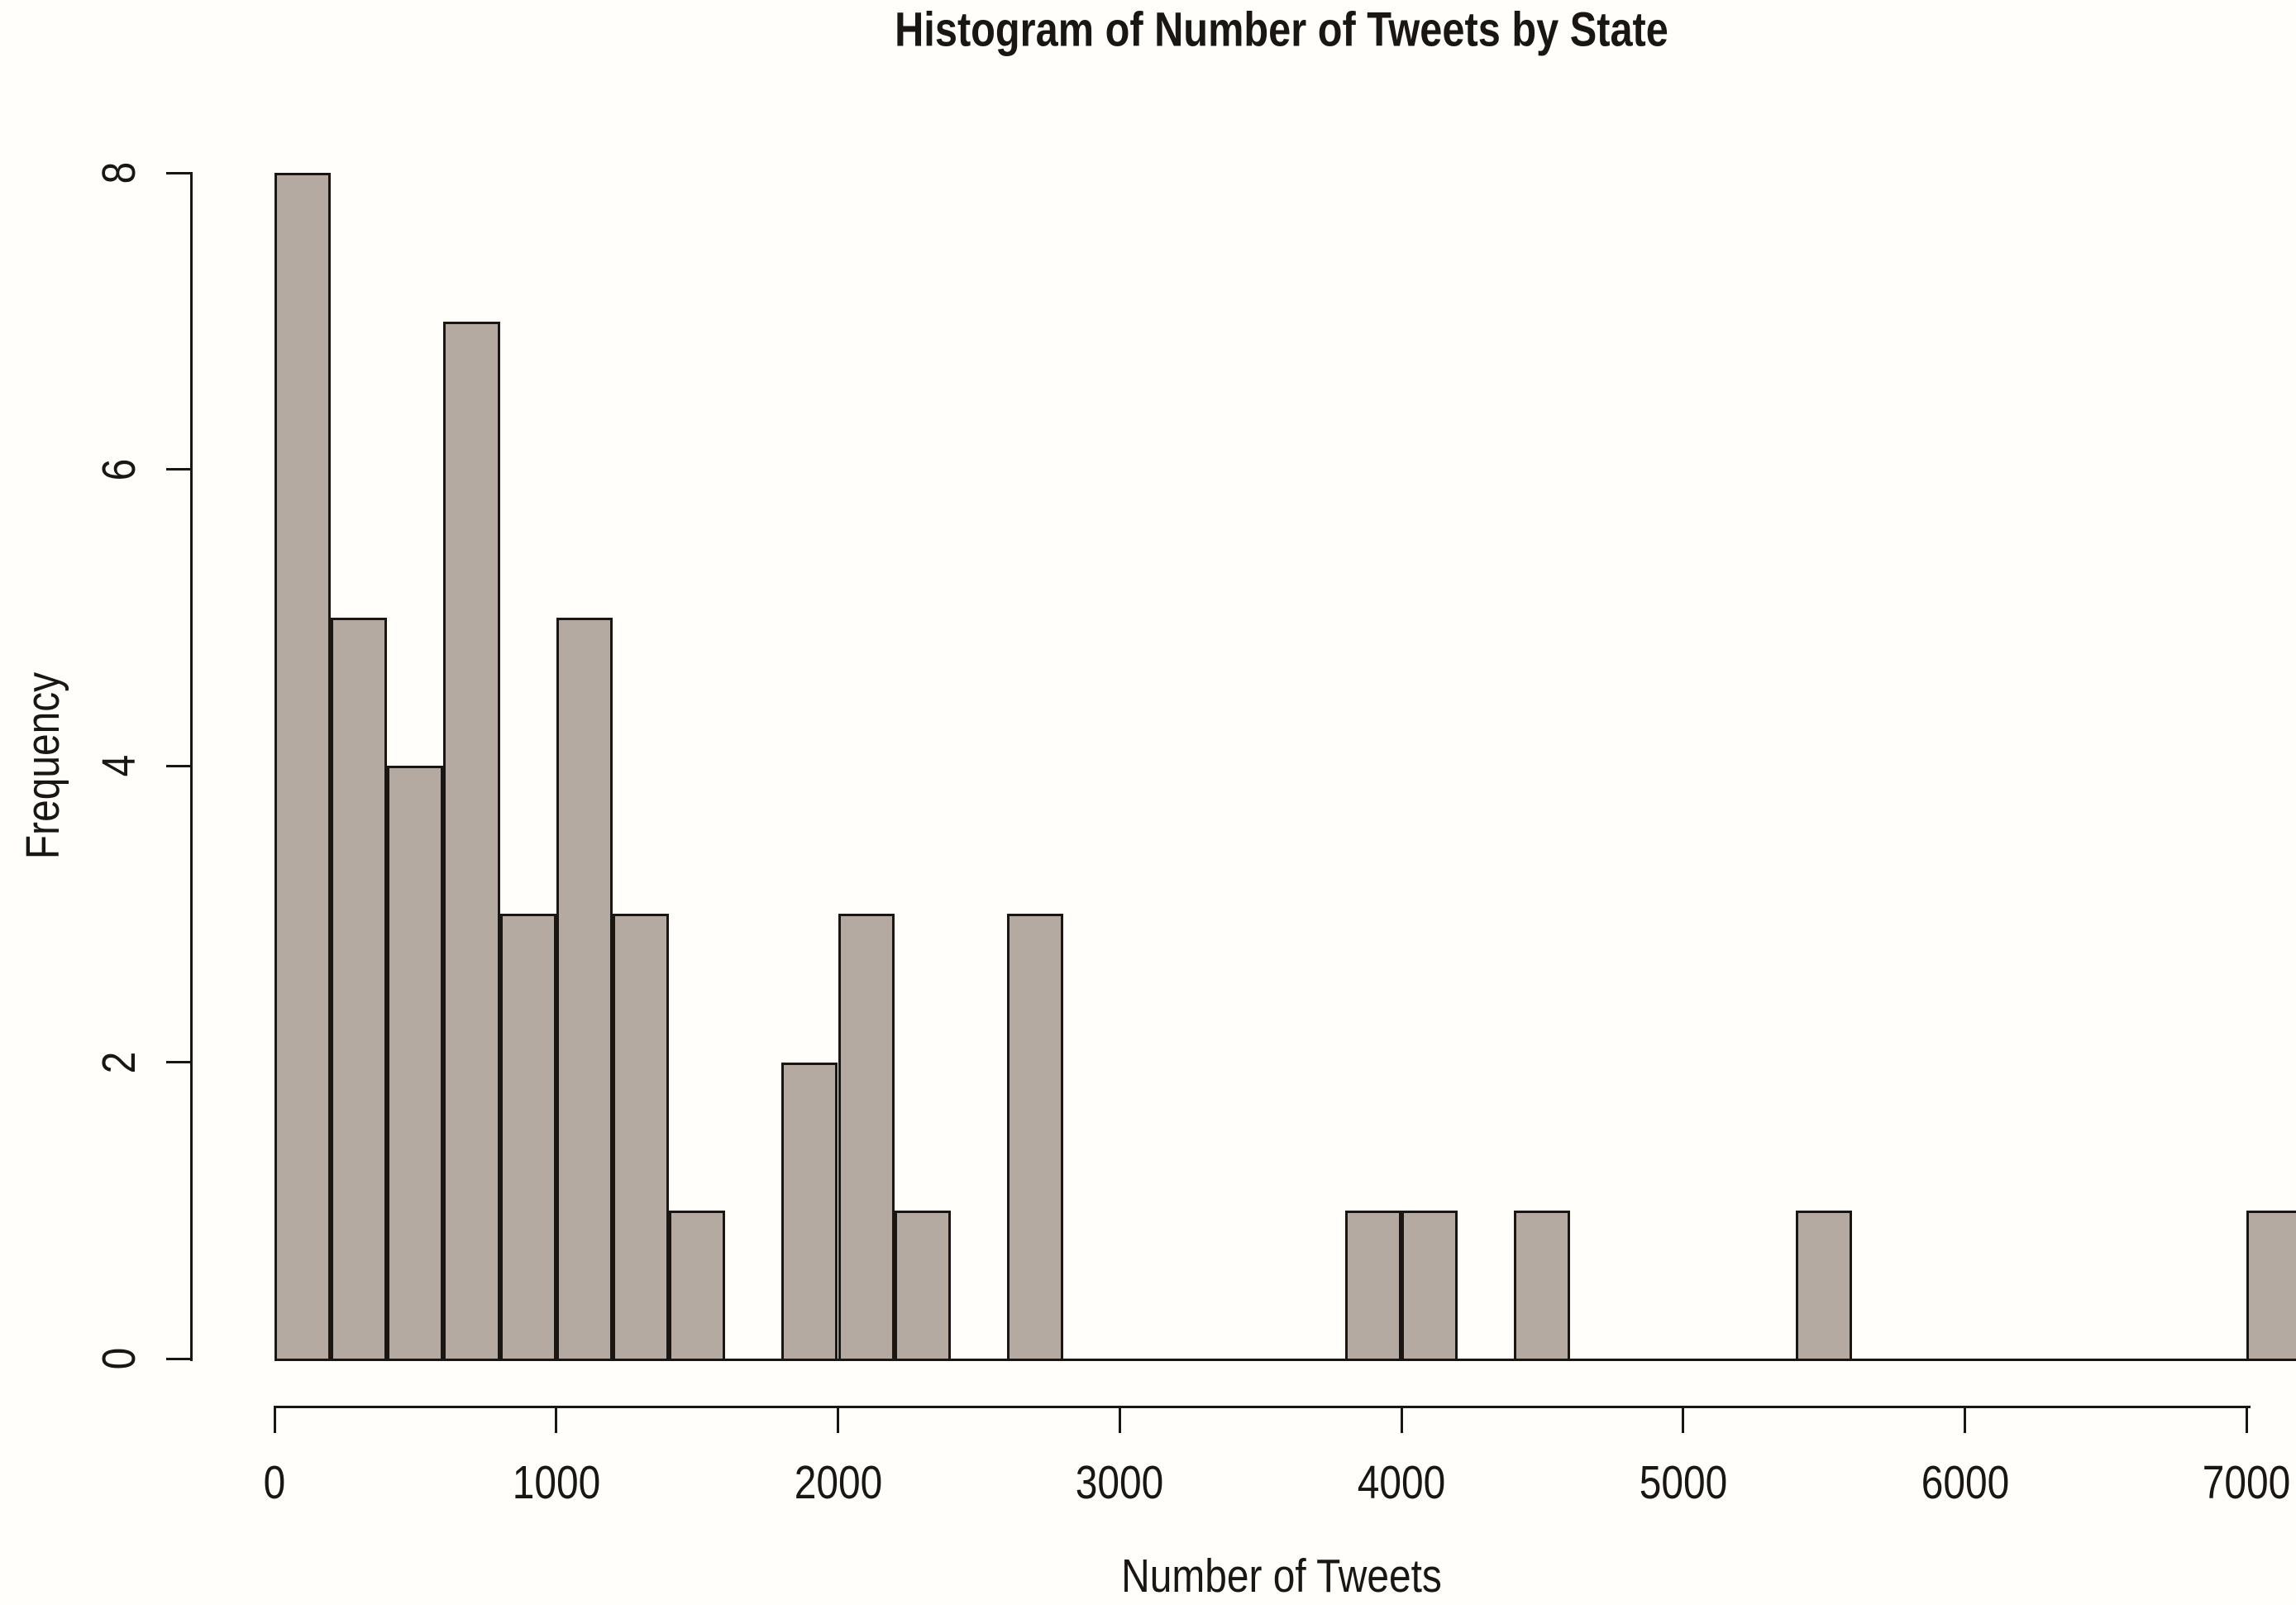 This screenshot has width=2296, height=1605. What do you see at coordinates (1683, 1483) in the screenshot?
I see `x-tick-label: 5000` at bounding box center [1683, 1483].